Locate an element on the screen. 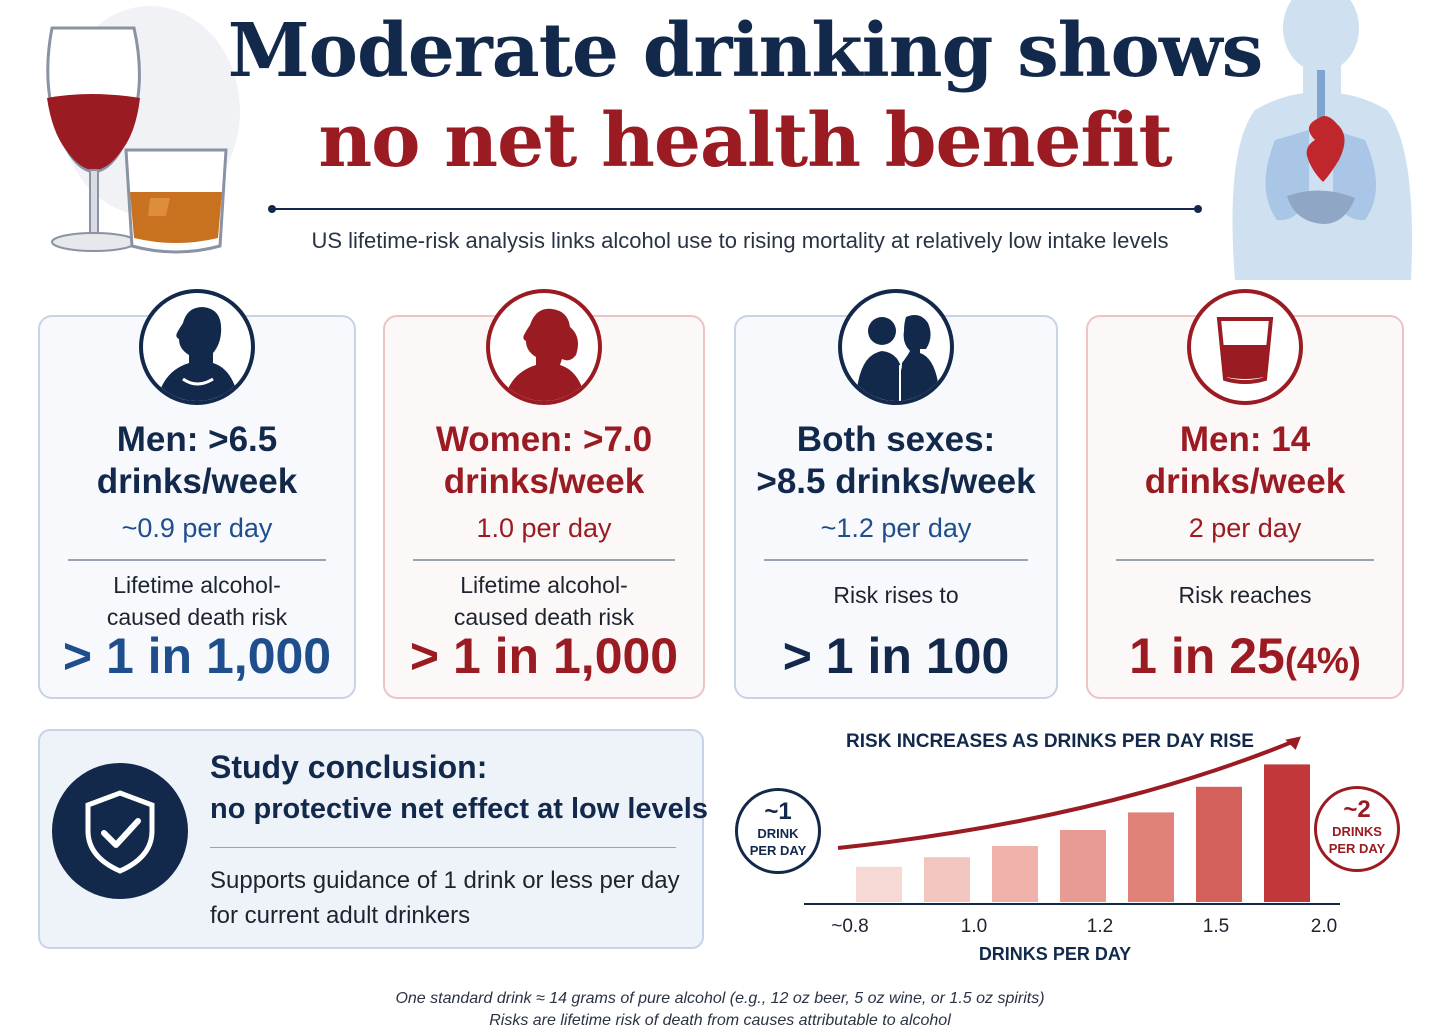  divider-dot-left is located at coordinates (272, 209).